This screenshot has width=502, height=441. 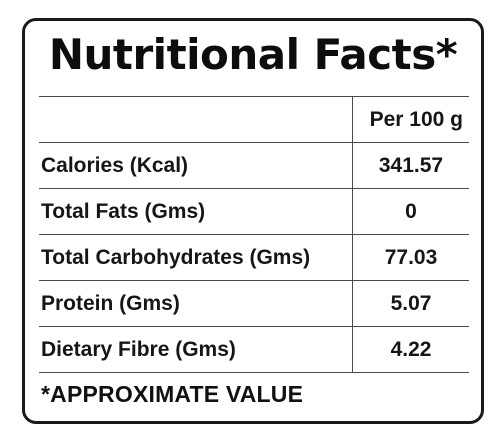 I want to click on nutrient-name: Total Fats (Gms), so click(x=123, y=211).